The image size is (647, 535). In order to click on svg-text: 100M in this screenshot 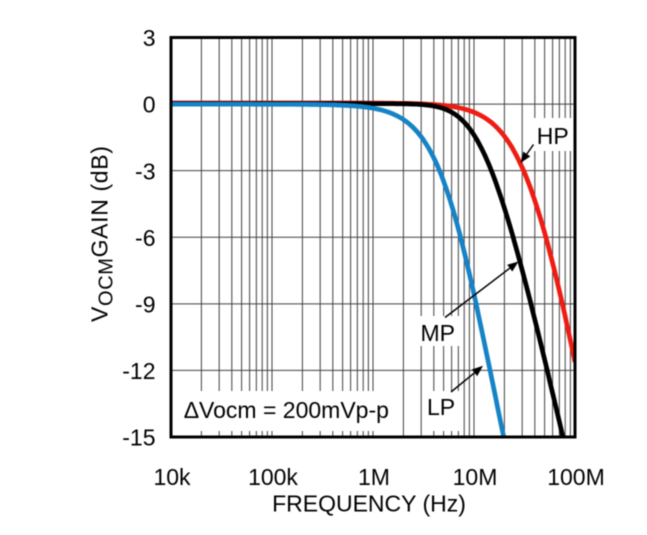, I will do `click(576, 477)`.